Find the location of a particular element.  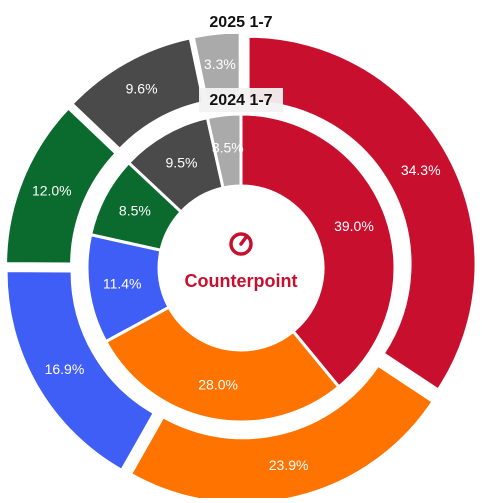

value-label: 9.5% is located at coordinates (182, 162).